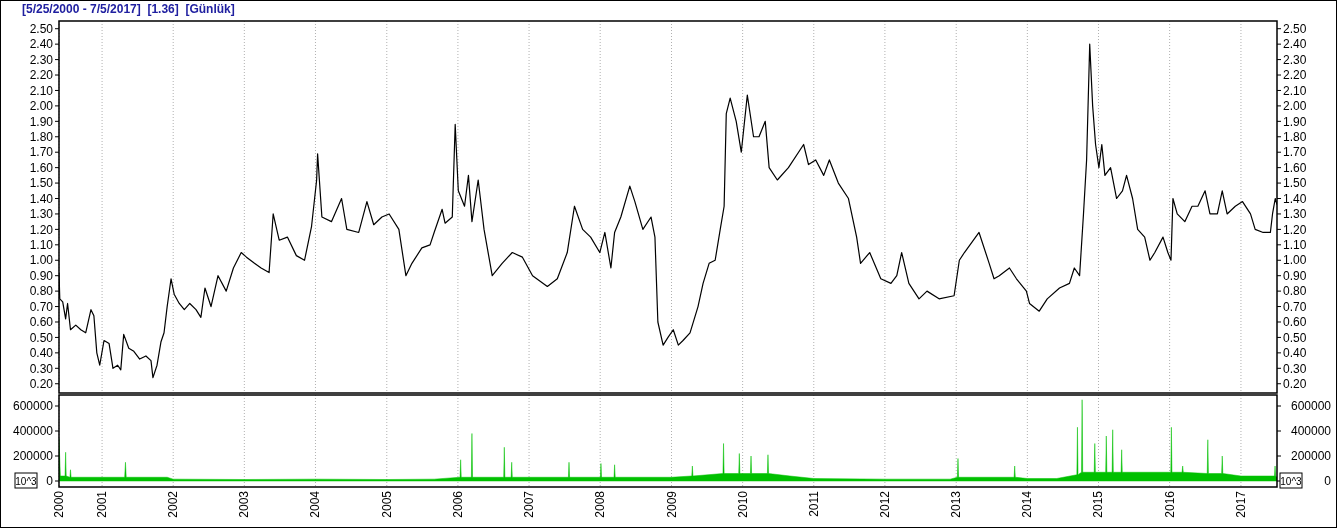 The image size is (1337, 528). What do you see at coordinates (386, 504) in the screenshot?
I see `x-tick-label: 2005` at bounding box center [386, 504].